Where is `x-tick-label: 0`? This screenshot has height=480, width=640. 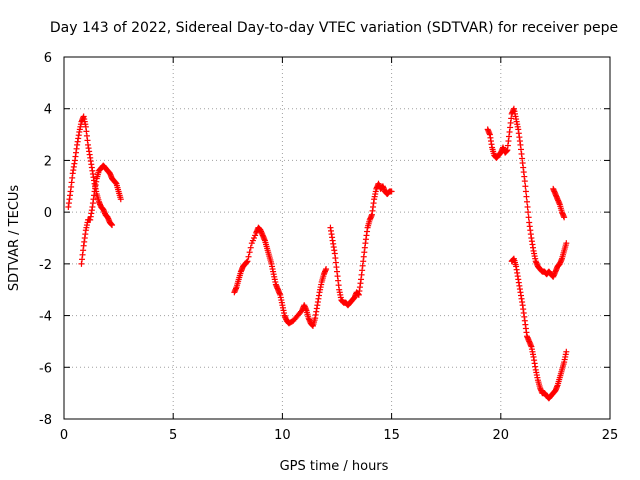
x-tick-label: 0 is located at coordinates (64, 435).